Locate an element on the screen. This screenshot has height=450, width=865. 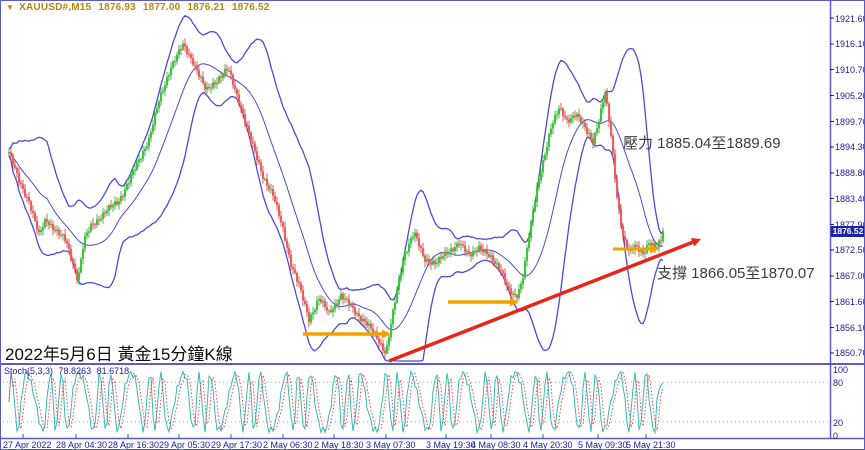
time-axis-label: 28 Apr 16:30 is located at coordinates (134, 445).